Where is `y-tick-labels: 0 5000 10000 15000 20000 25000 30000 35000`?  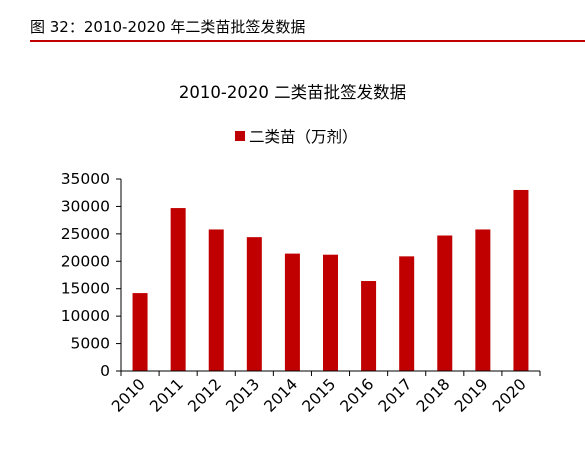
y-tick-labels: 0 5000 10000 15000 20000 25000 30000 35000 is located at coordinates (85, 275).